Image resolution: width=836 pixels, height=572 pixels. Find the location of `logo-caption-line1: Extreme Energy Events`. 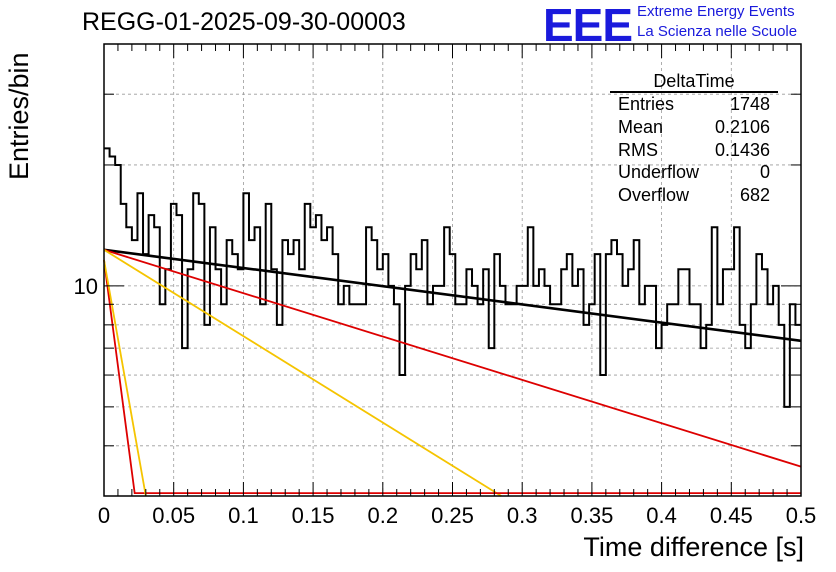

logo-caption-line1: Extreme Energy Events is located at coordinates (716, 11).